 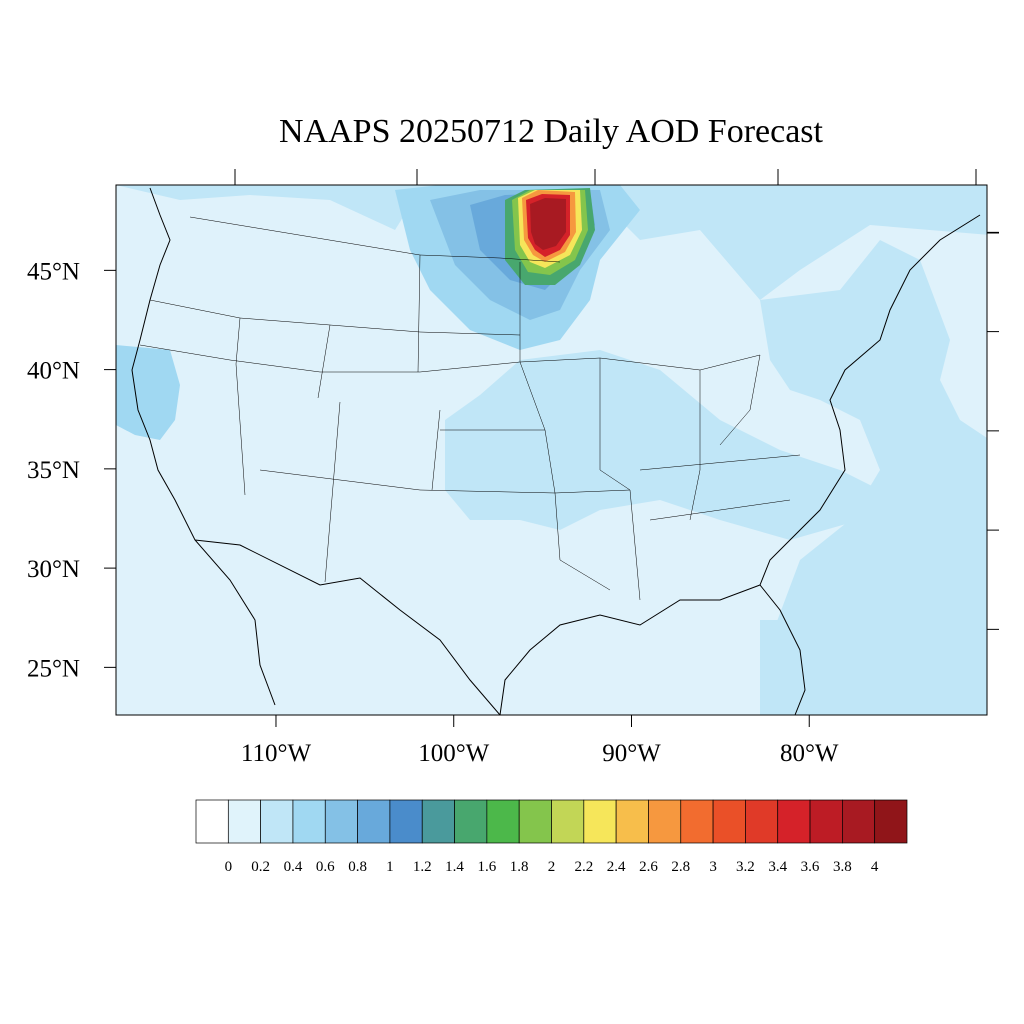 What do you see at coordinates (810, 867) in the screenshot?
I see `colorbar-label: 3.6` at bounding box center [810, 867].